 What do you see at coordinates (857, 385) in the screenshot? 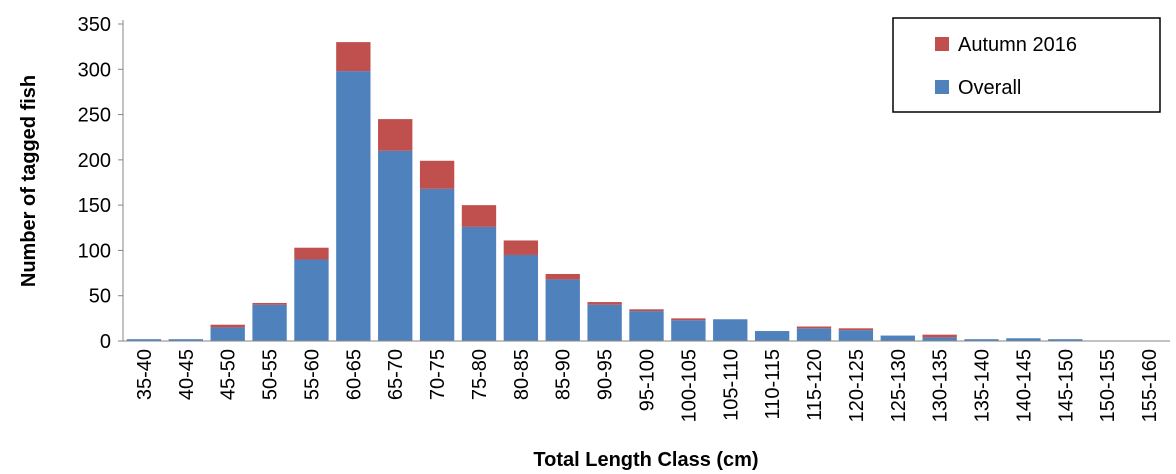
I see `x-tick-label: 120-125` at bounding box center [857, 385].